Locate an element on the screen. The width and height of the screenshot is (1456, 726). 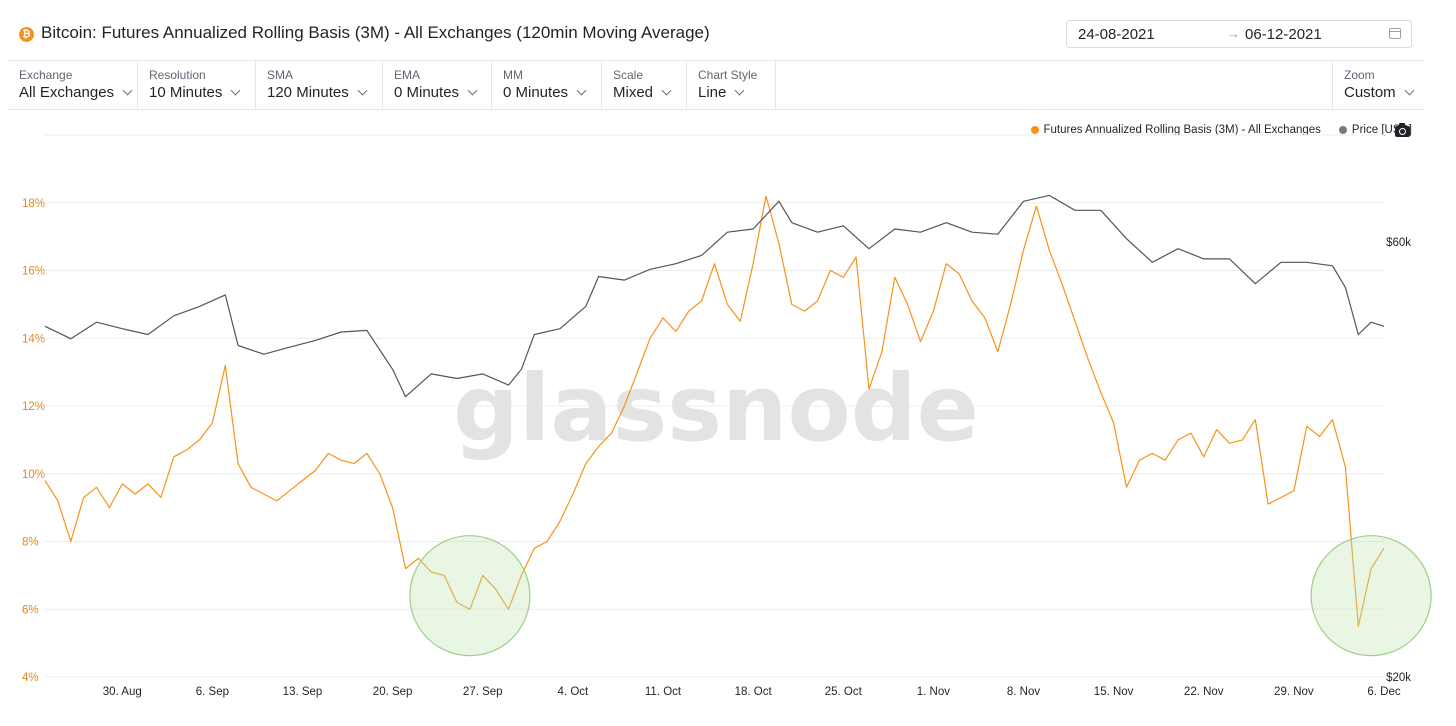
zoom-select: Zoom Custom is located at coordinates (1378, 85).